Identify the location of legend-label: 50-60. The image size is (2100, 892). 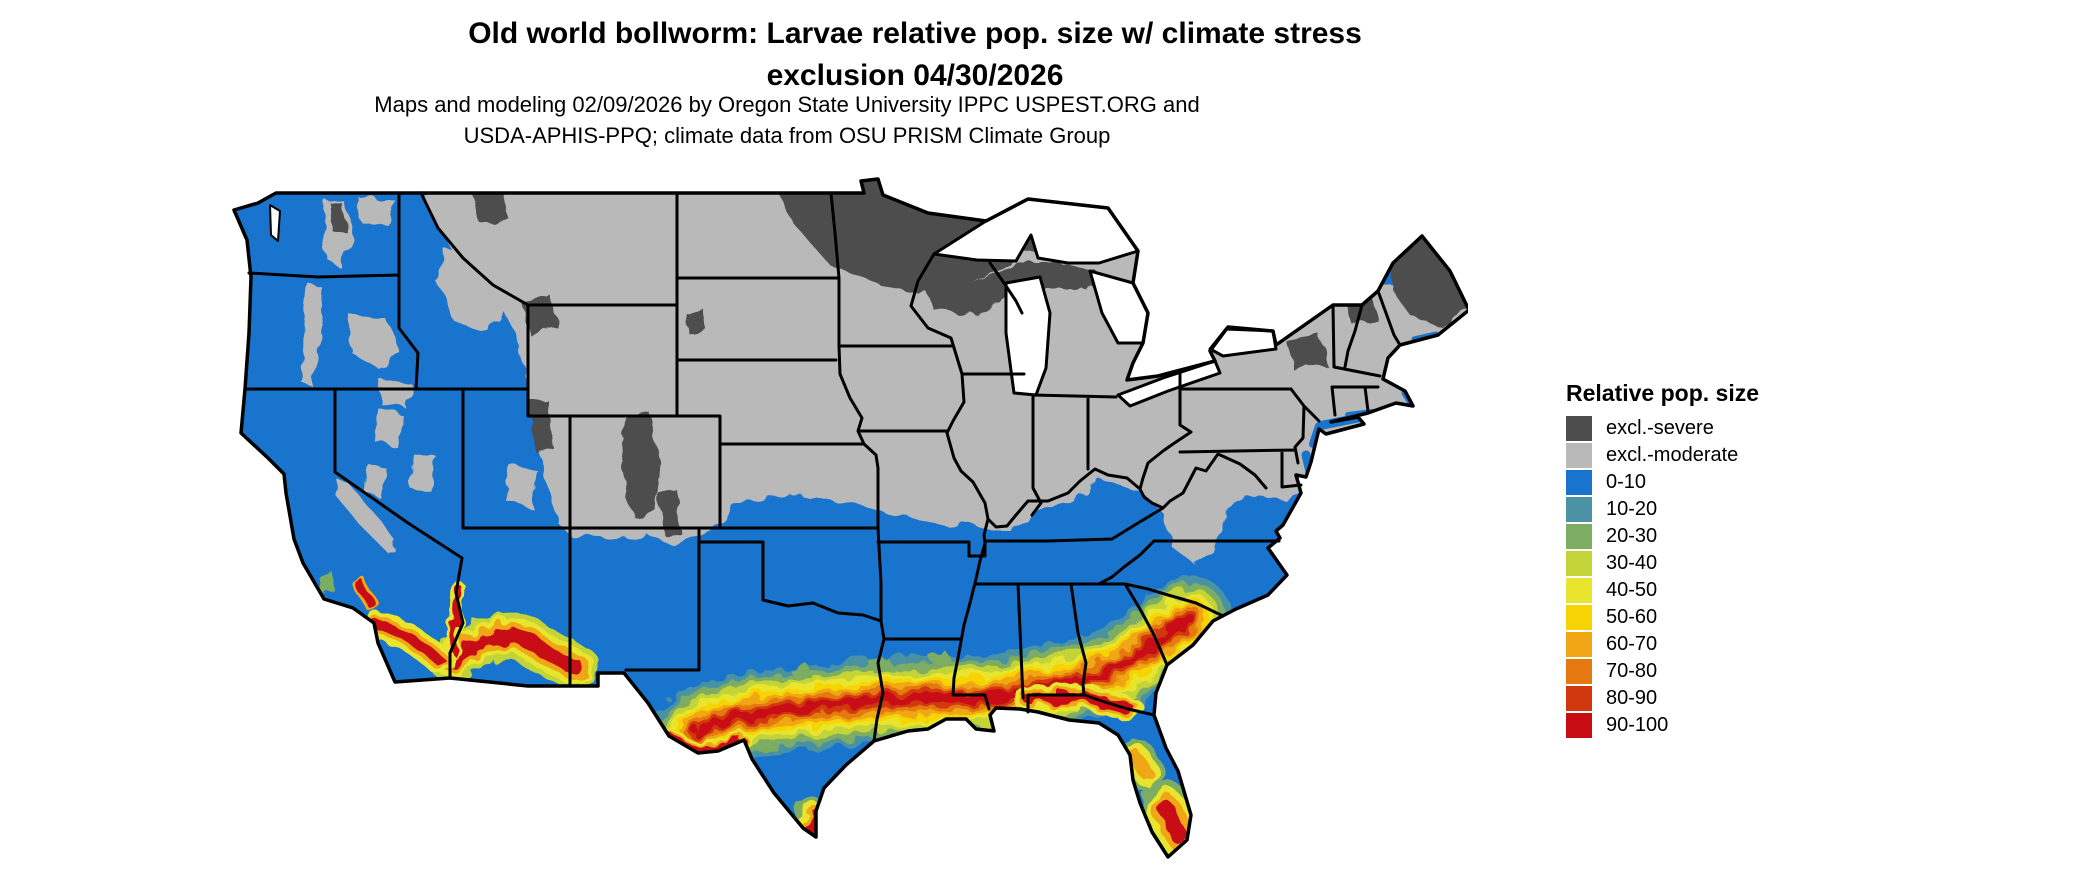
(1632, 616).